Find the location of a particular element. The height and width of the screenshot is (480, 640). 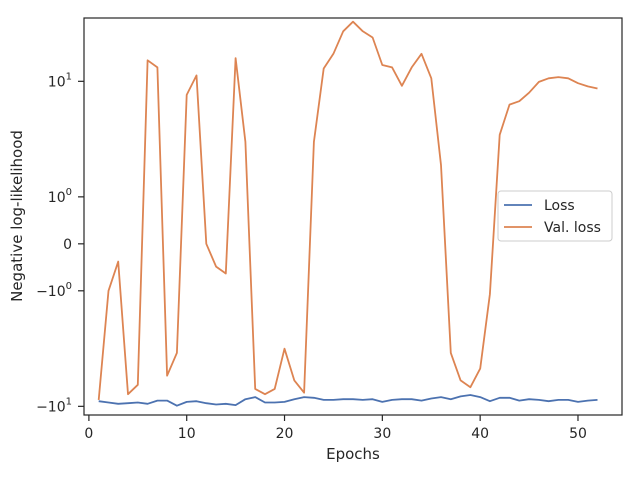

y-tick-label: 0 is located at coordinates (67, 245).